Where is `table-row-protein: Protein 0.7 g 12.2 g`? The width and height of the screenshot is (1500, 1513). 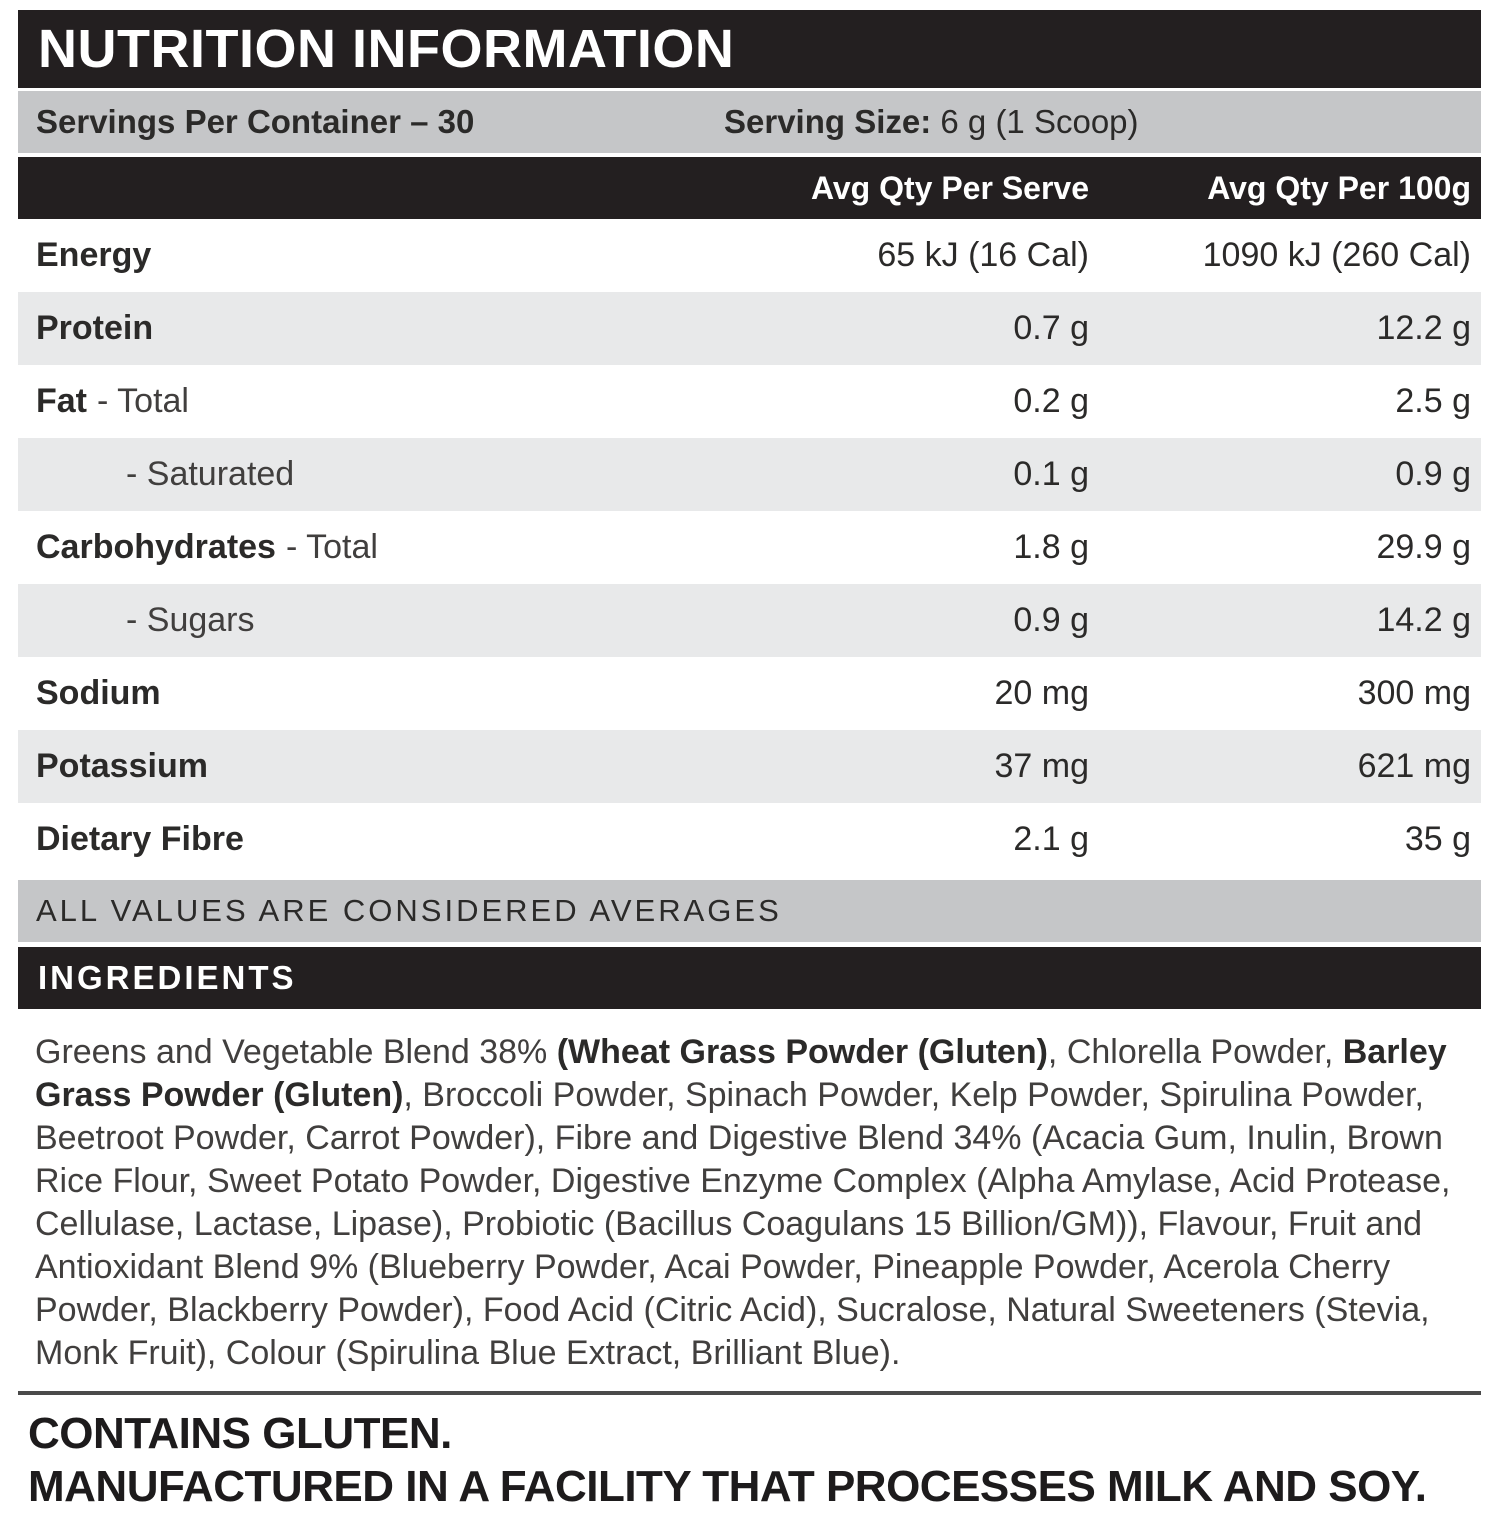 table-row-protein: Protein 0.7 g 12.2 g is located at coordinates (749, 328).